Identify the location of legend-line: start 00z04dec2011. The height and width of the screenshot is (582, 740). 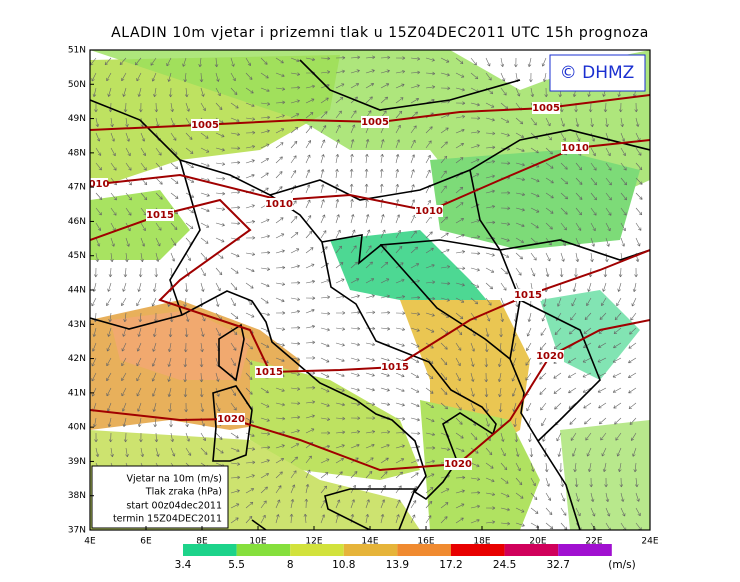
(174, 506).